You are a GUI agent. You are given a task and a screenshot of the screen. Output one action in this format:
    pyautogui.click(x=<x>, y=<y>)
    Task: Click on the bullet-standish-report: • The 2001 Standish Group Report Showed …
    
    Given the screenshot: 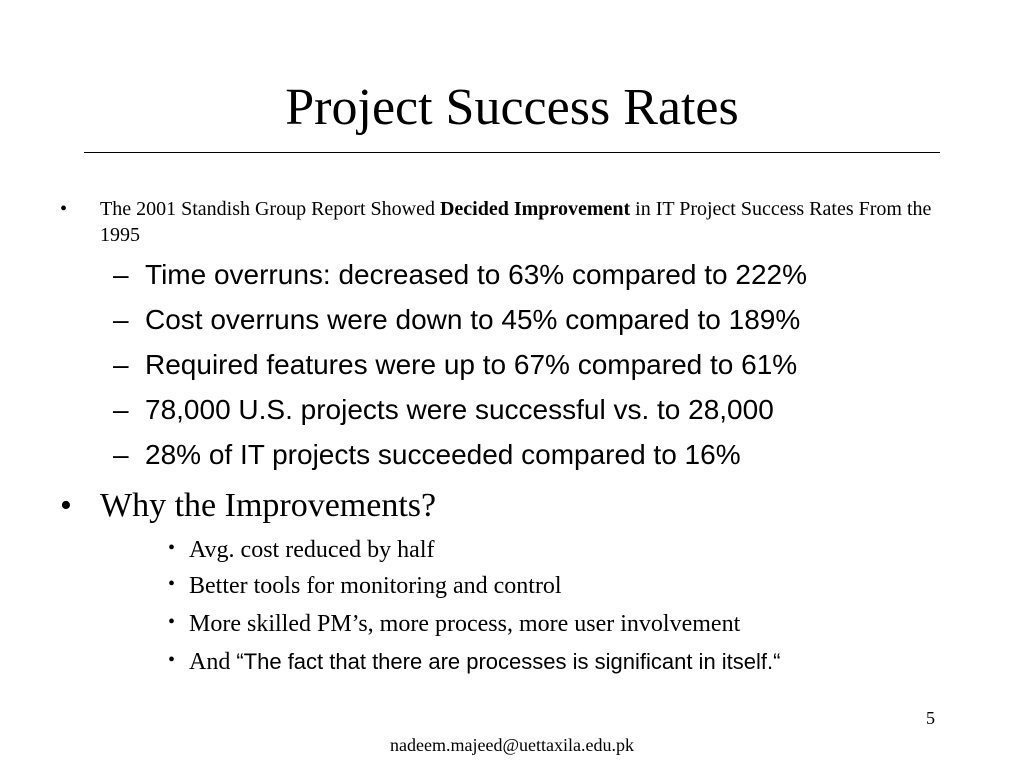 What is the action you would take?
    pyautogui.click(x=512, y=224)
    